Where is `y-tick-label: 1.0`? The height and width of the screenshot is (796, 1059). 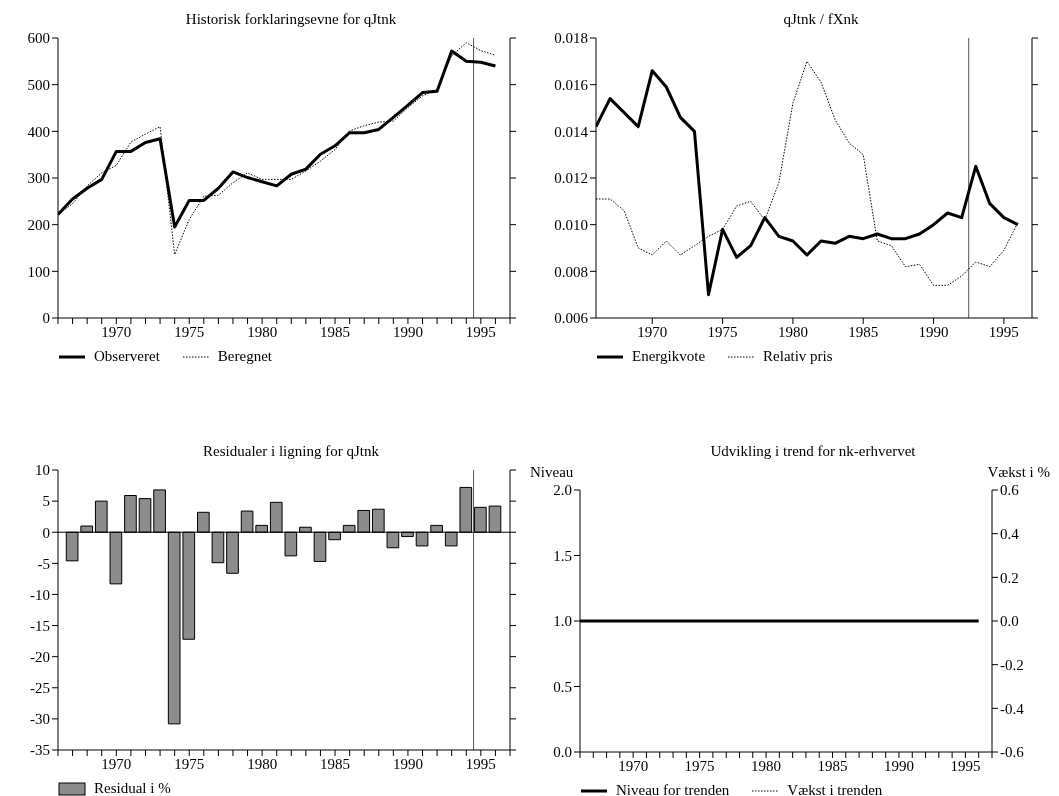
y-tick-label: 1.0 is located at coordinates (562, 621).